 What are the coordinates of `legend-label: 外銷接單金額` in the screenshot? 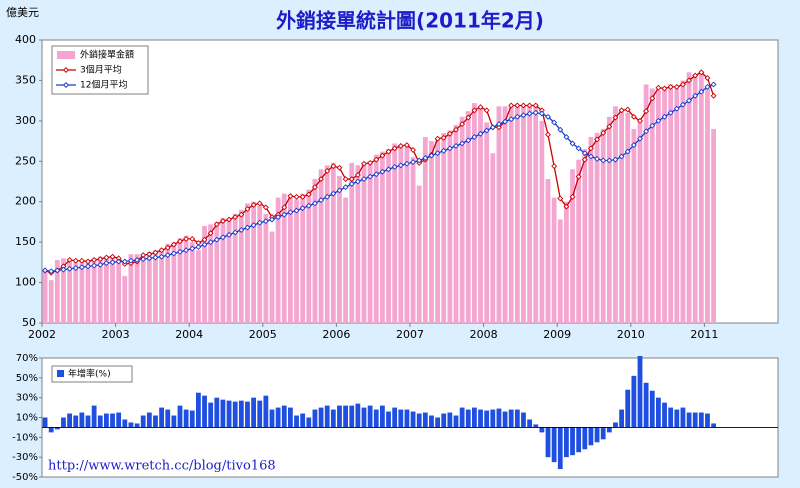 It's located at (107, 55).